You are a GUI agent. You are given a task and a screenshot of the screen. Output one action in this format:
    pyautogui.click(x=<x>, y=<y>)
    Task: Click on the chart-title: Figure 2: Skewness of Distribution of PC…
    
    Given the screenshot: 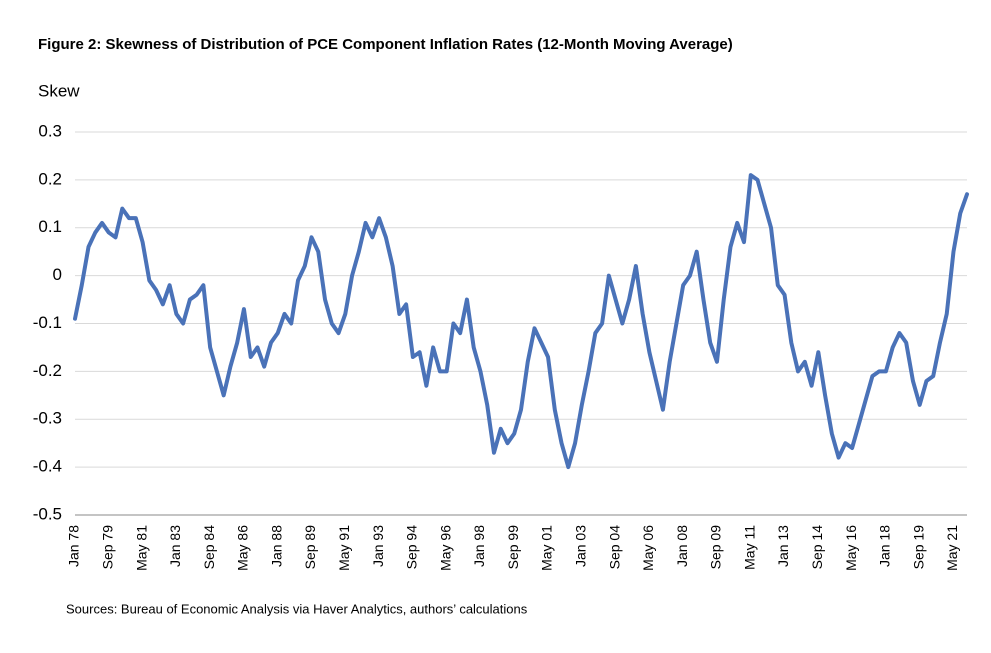 What is the action you would take?
    pyautogui.click(x=385, y=44)
    